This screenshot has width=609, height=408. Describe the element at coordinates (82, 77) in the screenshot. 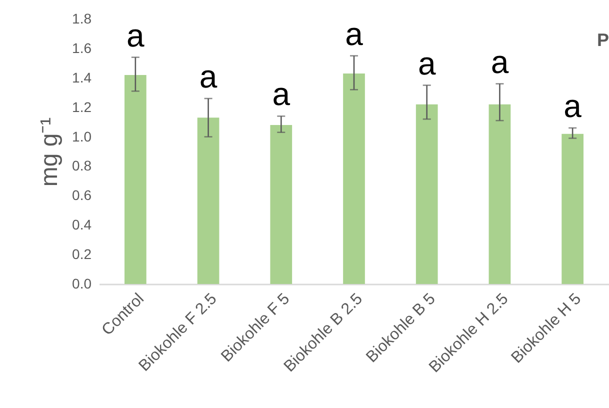

I see `y-tick-label: 1.4` at that location.